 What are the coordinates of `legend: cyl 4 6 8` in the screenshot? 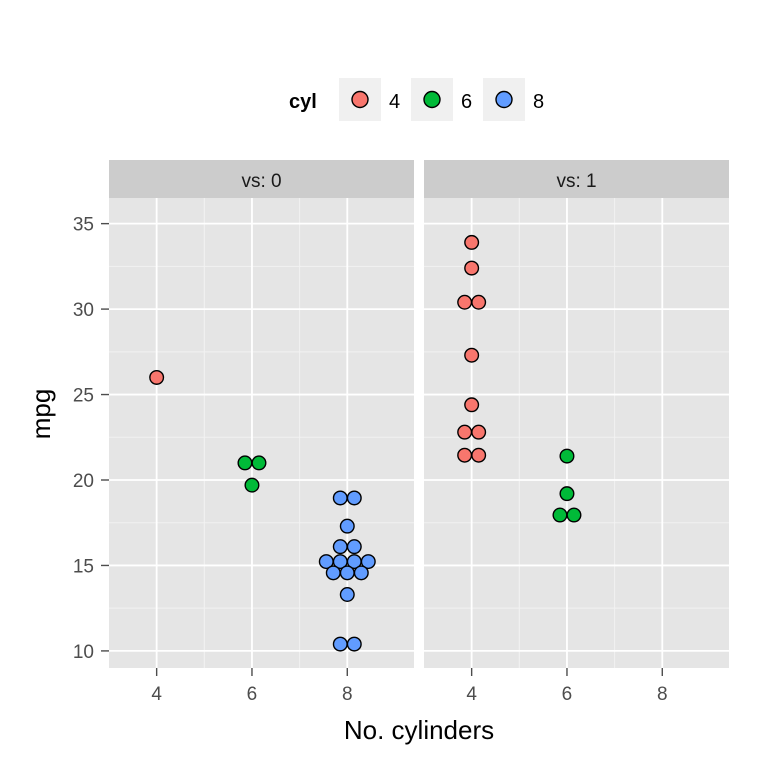 It's located at (416, 99).